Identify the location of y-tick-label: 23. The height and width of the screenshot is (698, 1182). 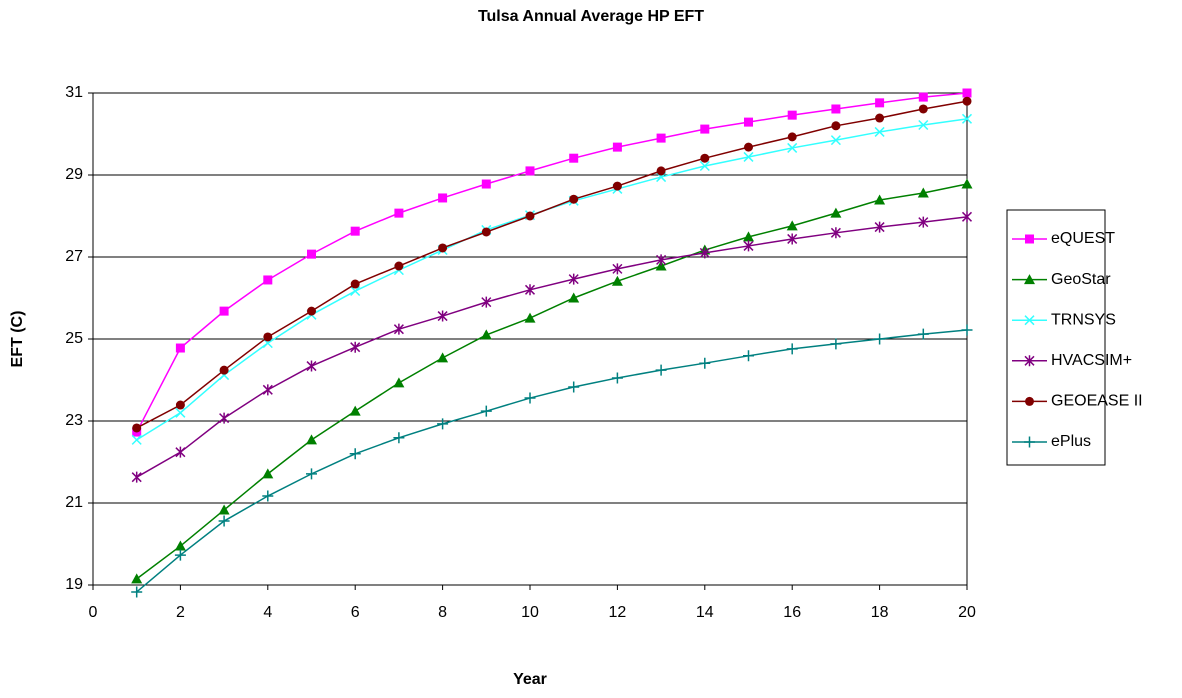
(74, 420).